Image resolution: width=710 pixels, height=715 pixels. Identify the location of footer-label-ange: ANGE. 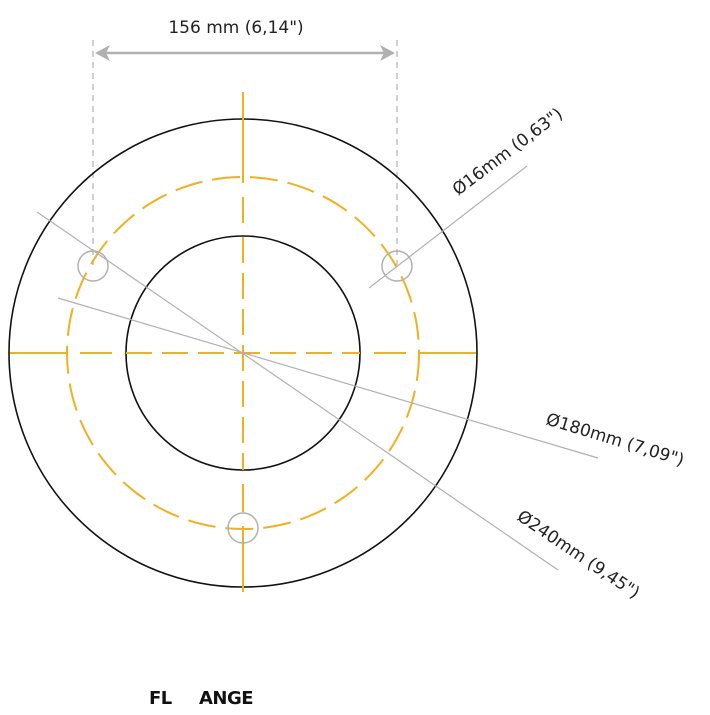
(226, 698).